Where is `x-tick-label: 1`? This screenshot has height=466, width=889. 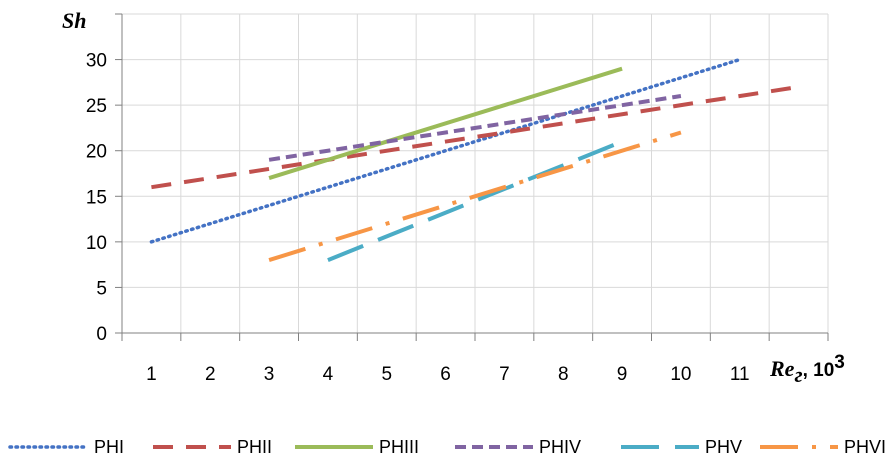 x-tick-label: 1 is located at coordinates (151, 374).